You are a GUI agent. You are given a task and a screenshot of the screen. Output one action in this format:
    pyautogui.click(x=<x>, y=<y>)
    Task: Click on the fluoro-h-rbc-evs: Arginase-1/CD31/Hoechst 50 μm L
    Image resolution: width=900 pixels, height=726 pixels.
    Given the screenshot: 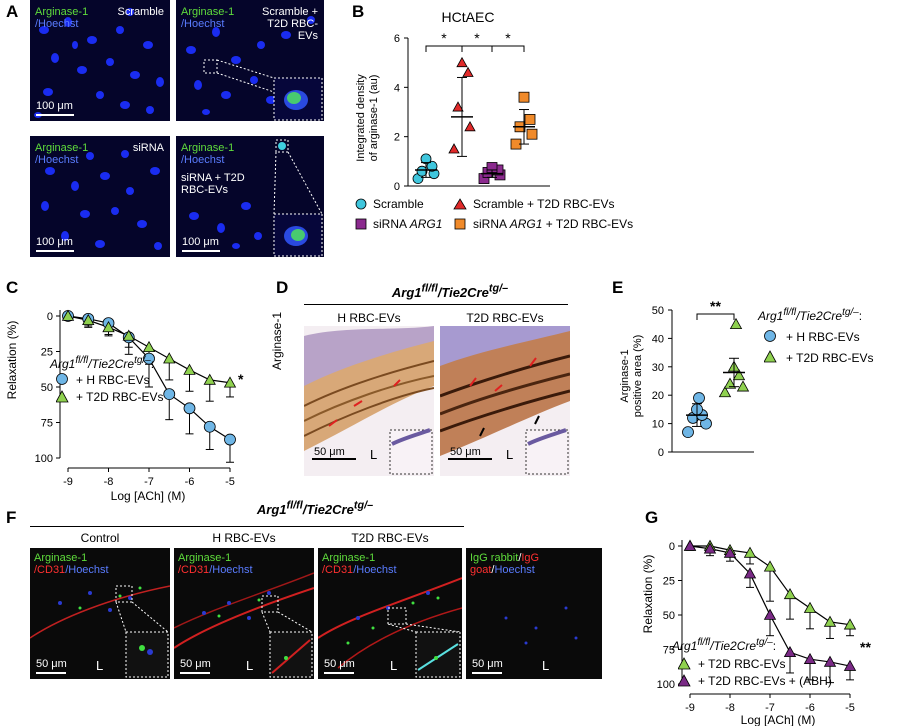 What is the action you would take?
    pyautogui.click(x=244, y=613)
    